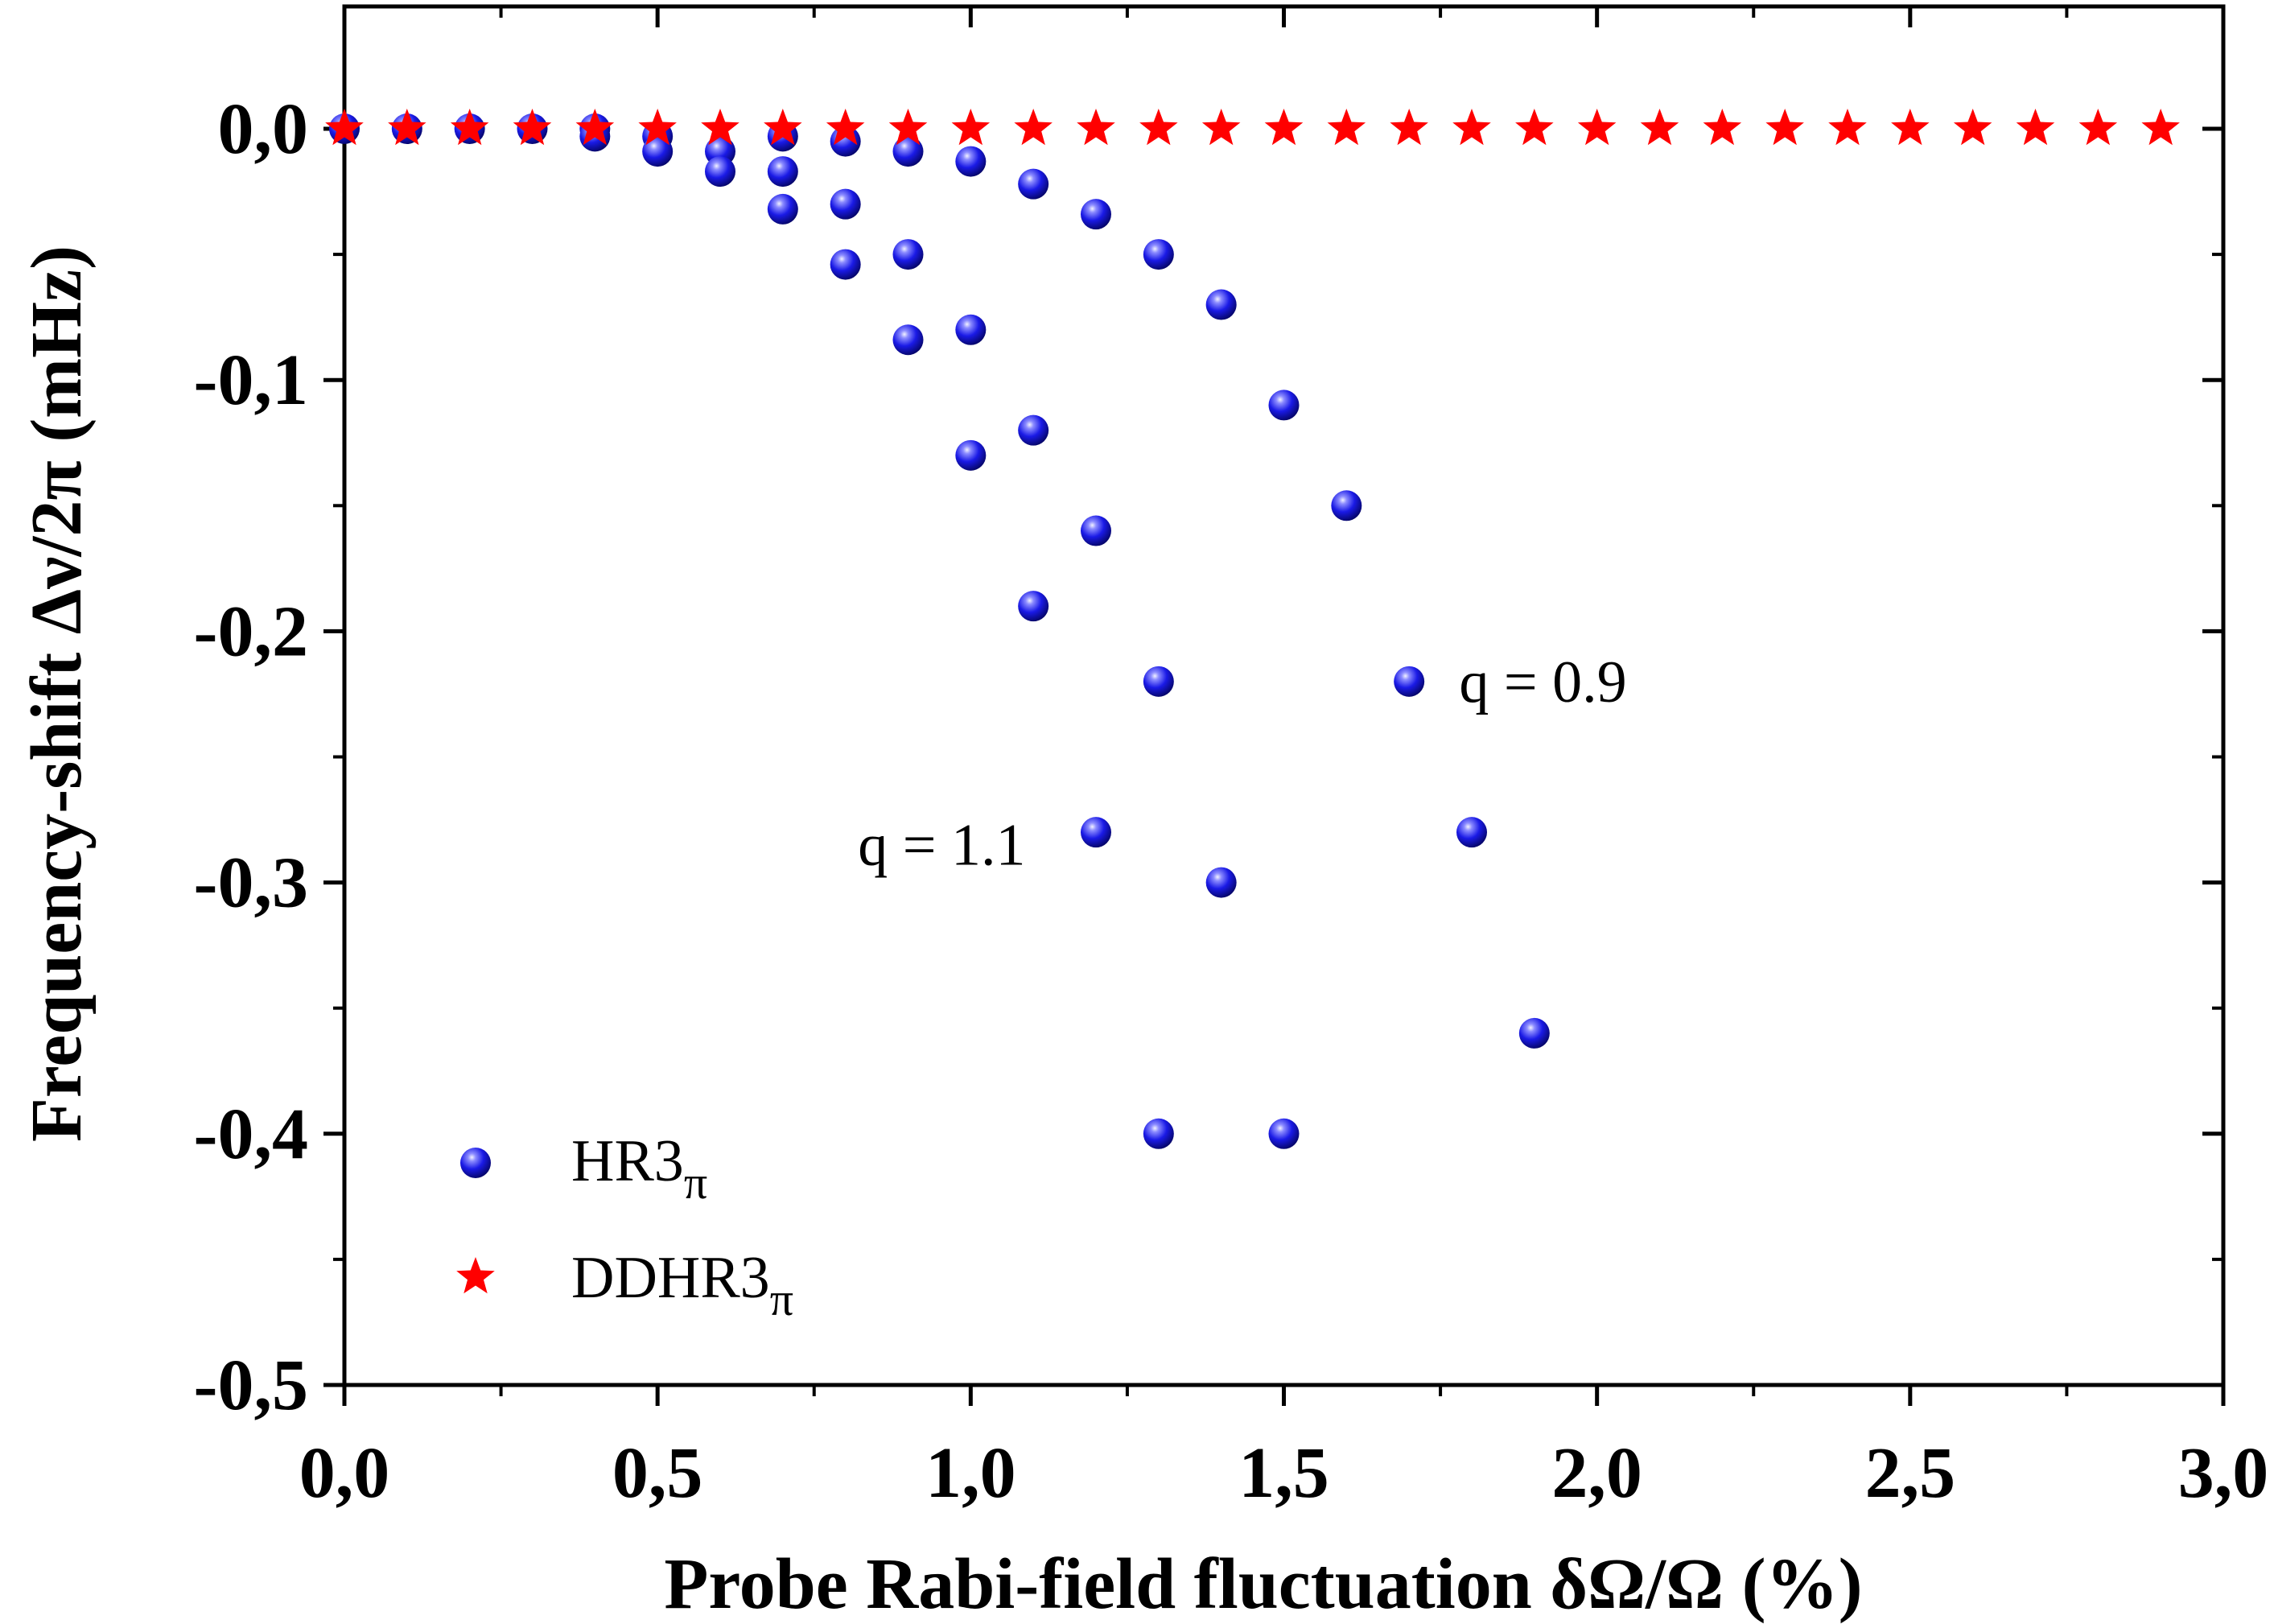 Image resolution: width=2274 pixels, height=1624 pixels. Describe the element at coordinates (1597, 1473) in the screenshot. I see `x-tick-label: 2,0` at that location.